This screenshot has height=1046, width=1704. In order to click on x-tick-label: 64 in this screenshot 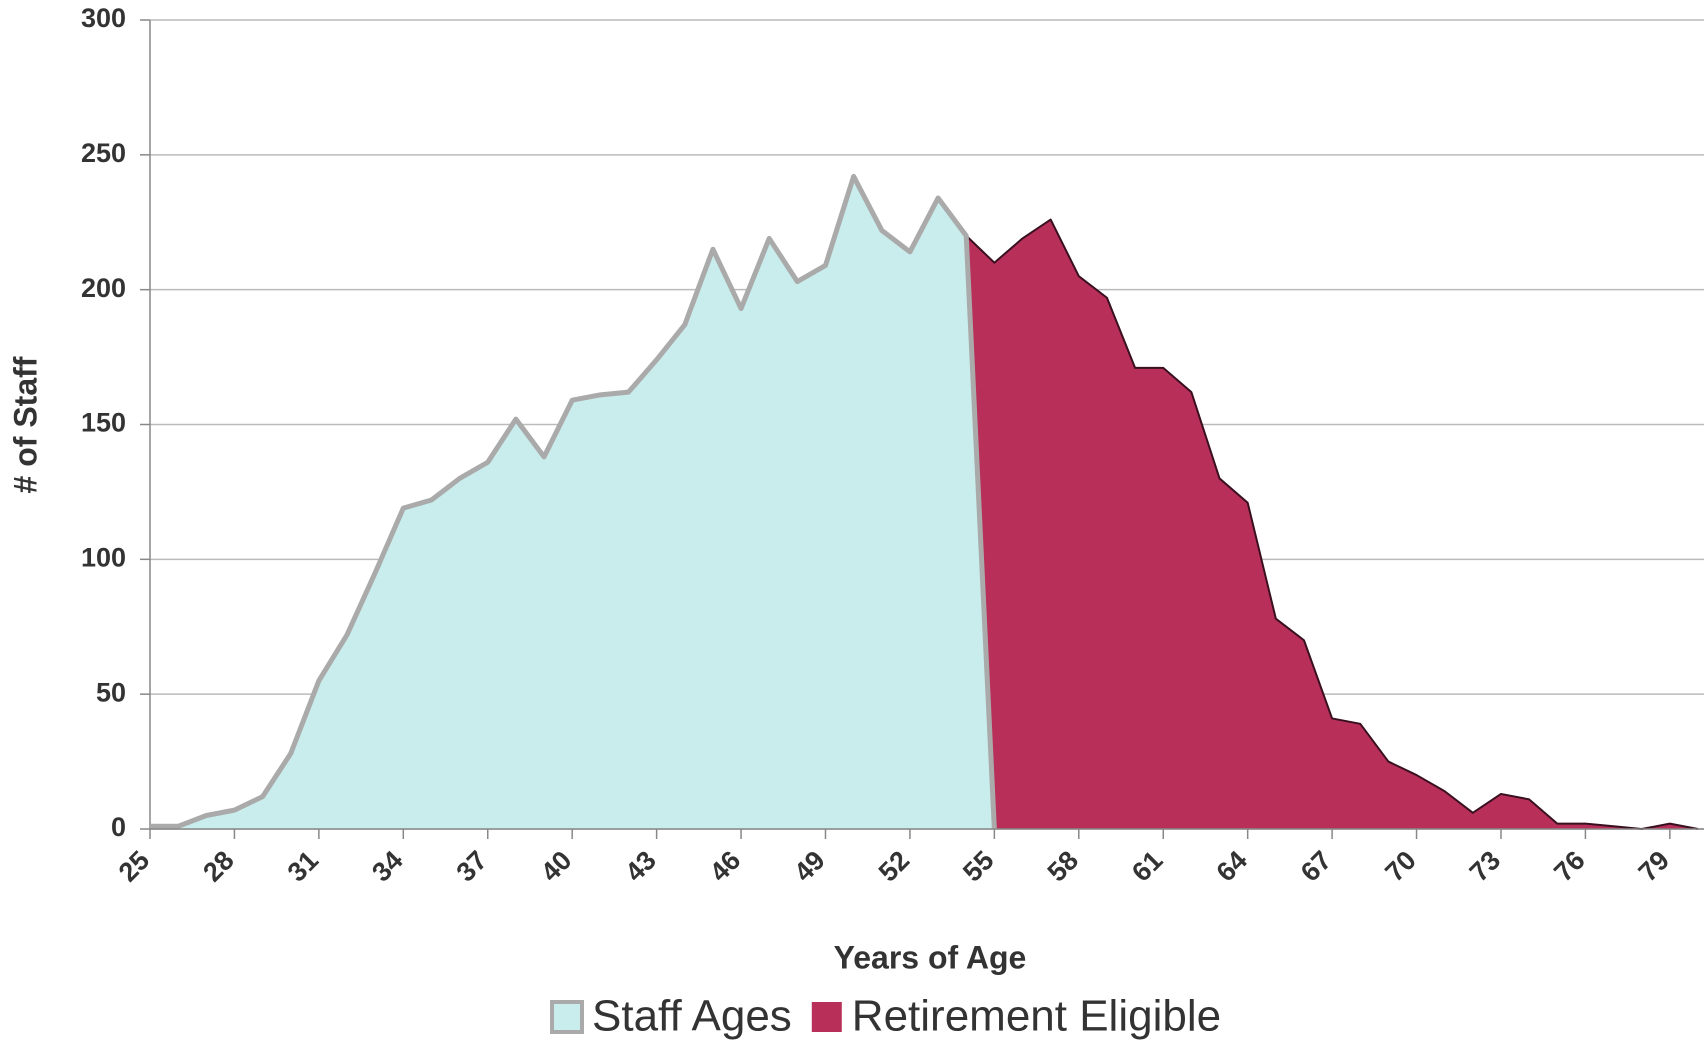, I will do `click(1231, 866)`.